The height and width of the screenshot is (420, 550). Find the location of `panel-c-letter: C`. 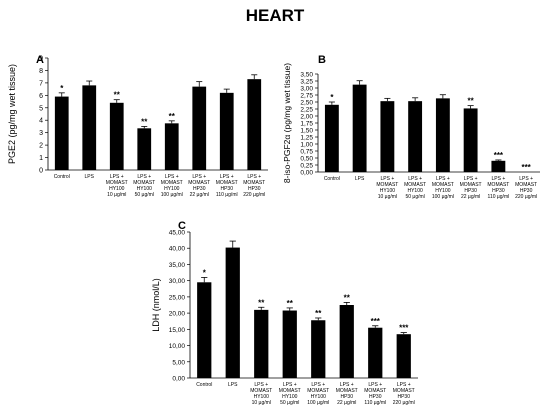

panel-c-letter: C is located at coordinates (182, 226).